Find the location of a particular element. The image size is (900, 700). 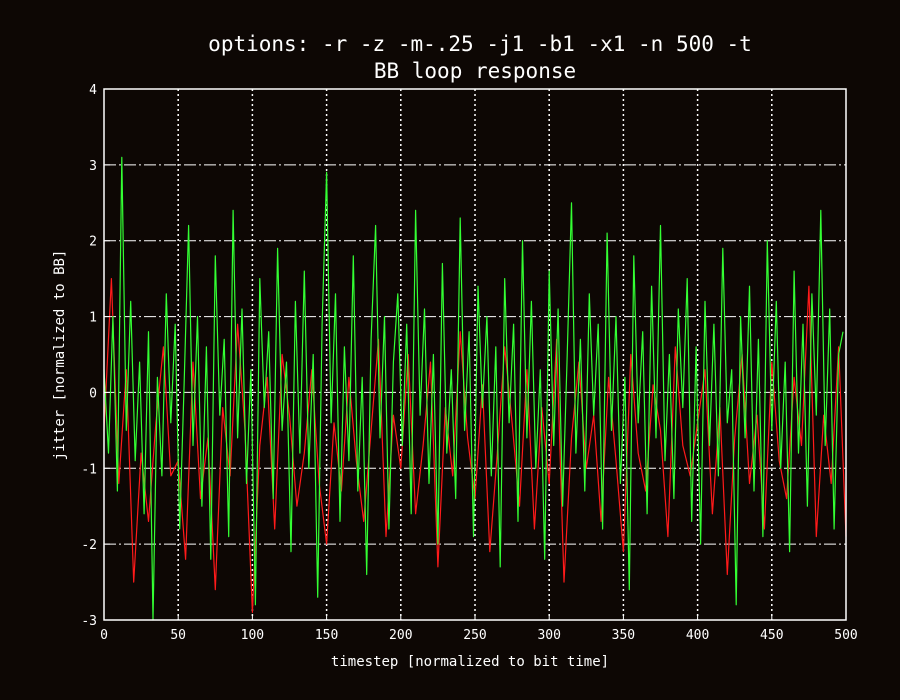

y-tick-label-1: 1 is located at coordinates (93, 318).